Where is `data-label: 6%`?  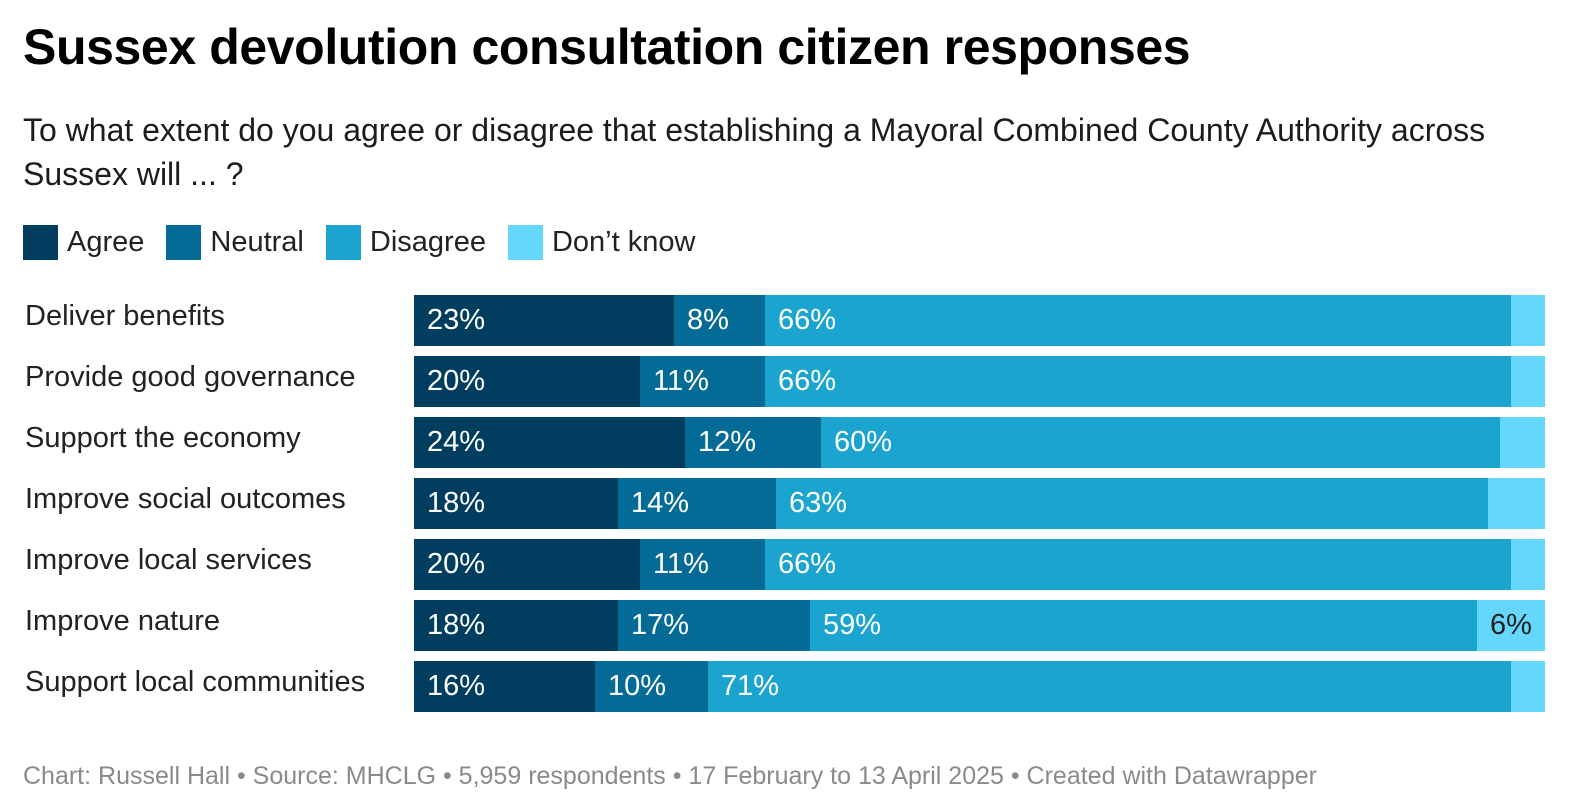
data-label: 6% is located at coordinates (1511, 625).